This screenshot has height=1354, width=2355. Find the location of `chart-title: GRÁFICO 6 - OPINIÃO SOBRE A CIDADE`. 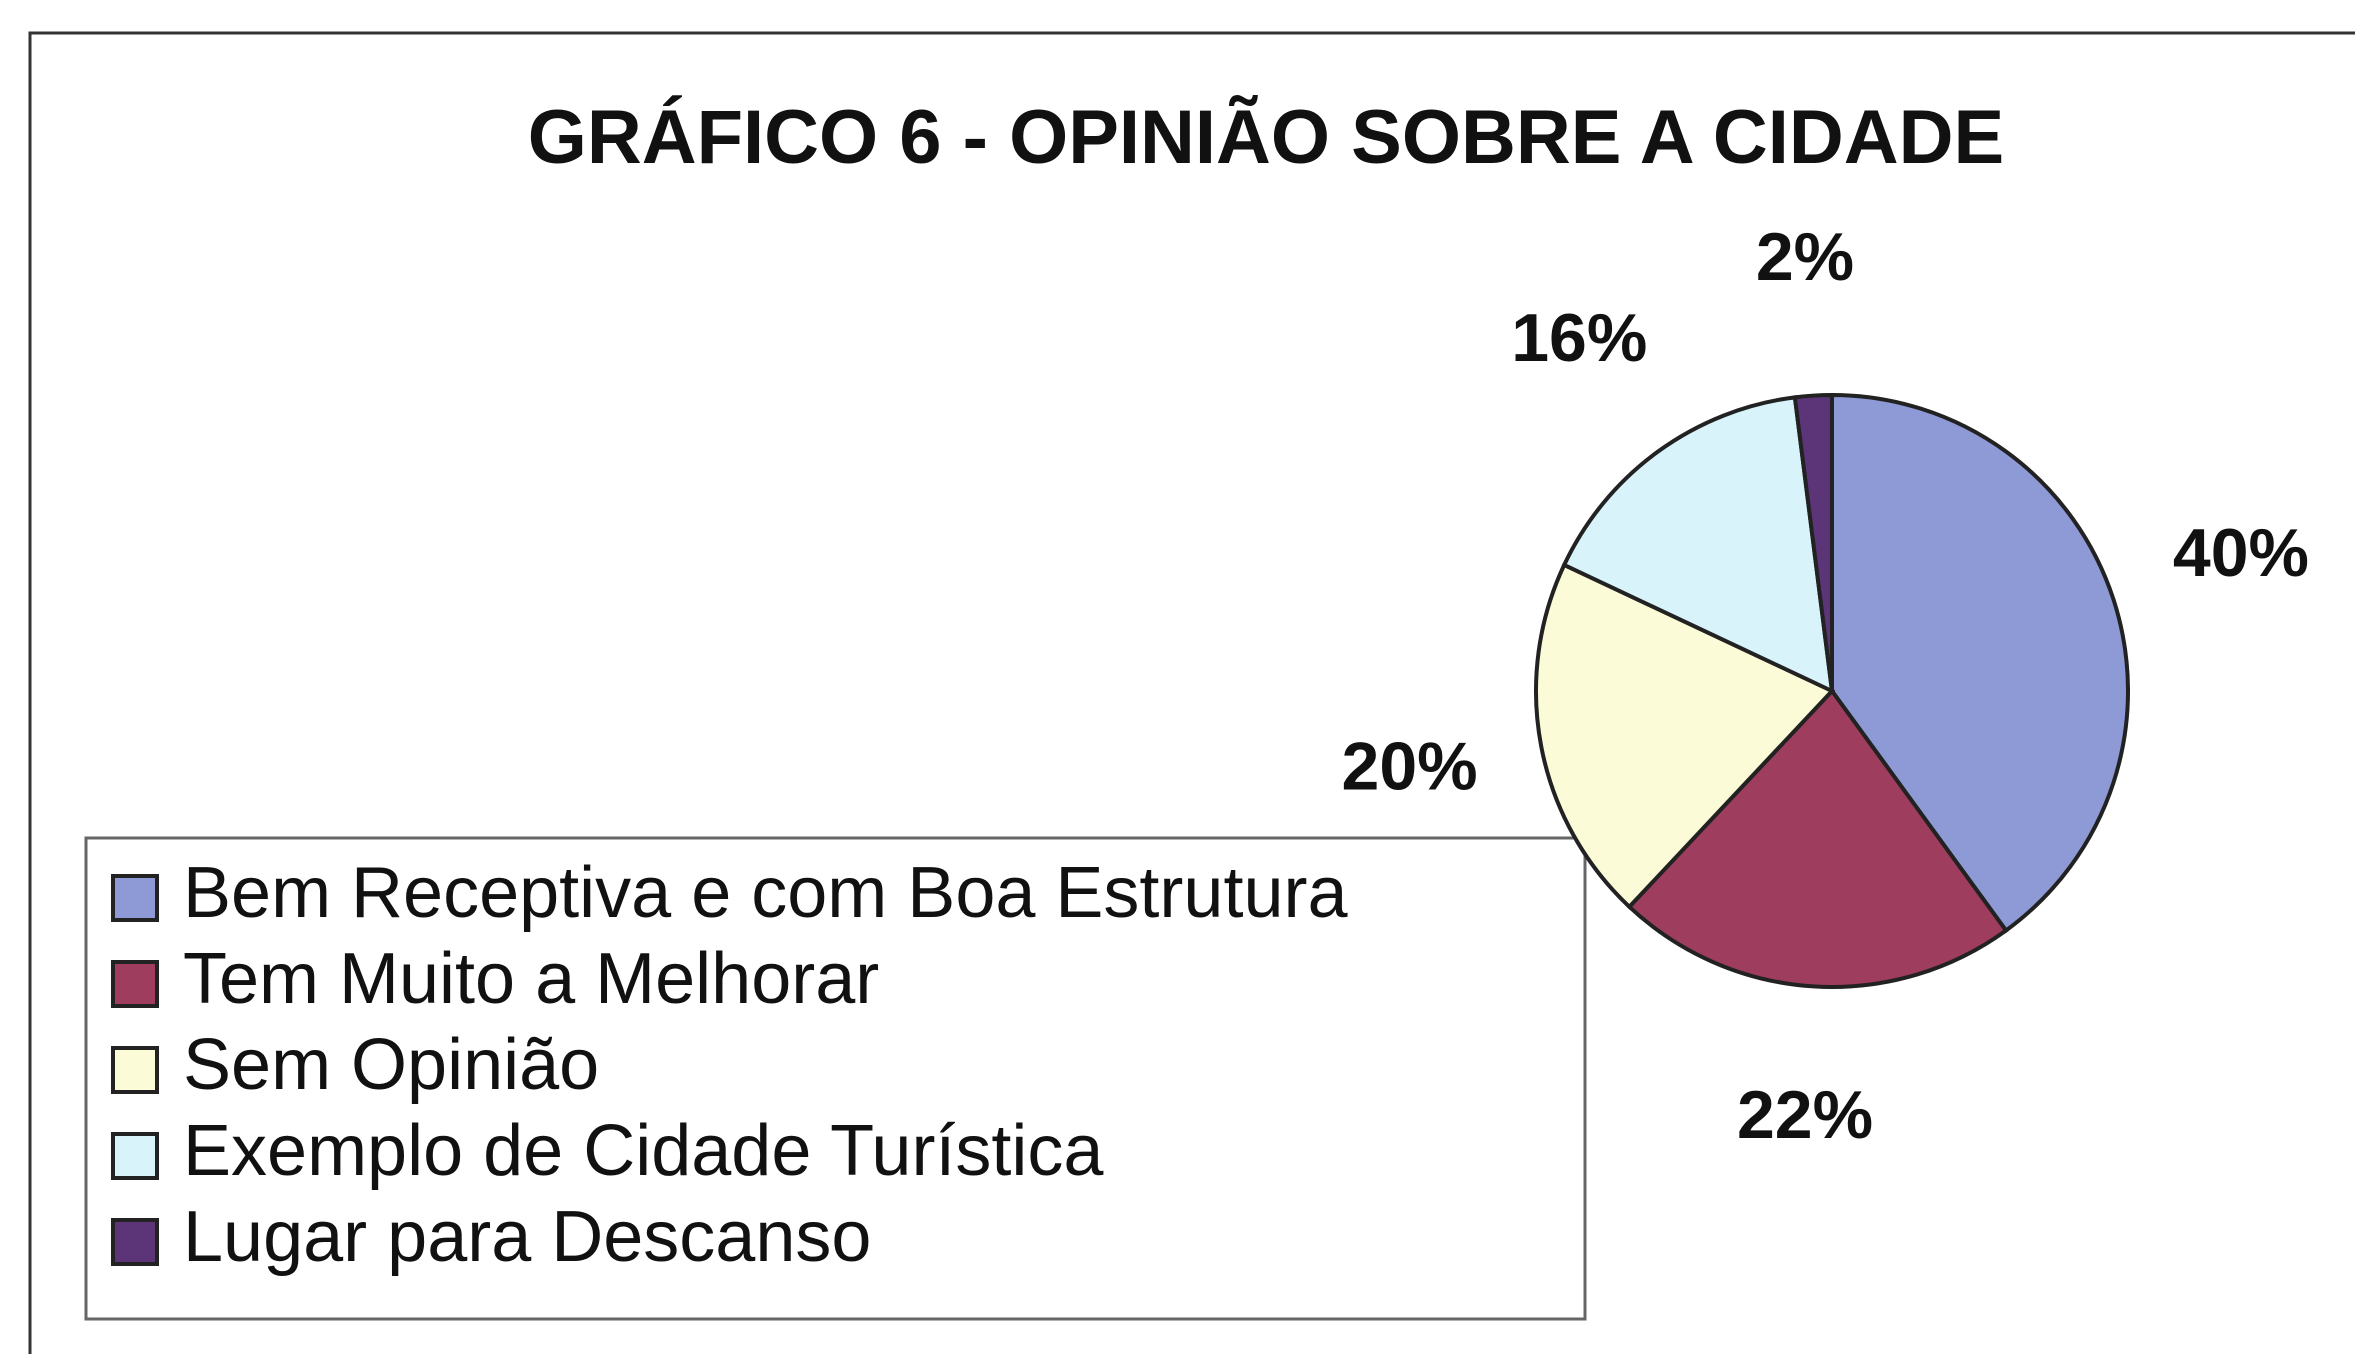

chart-title: GRÁFICO 6 - OPINIÃO SOBRE A CIDADE is located at coordinates (1266, 137).